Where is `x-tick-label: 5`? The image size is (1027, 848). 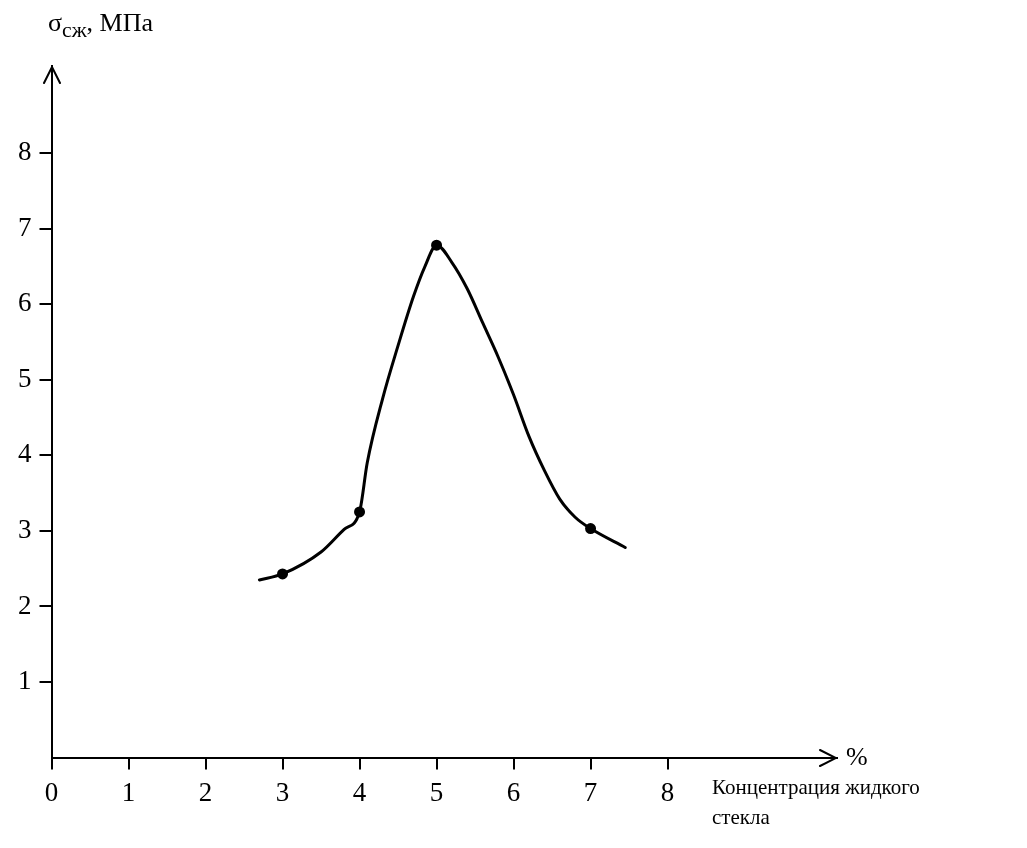 x-tick-label: 5 is located at coordinates (436, 791).